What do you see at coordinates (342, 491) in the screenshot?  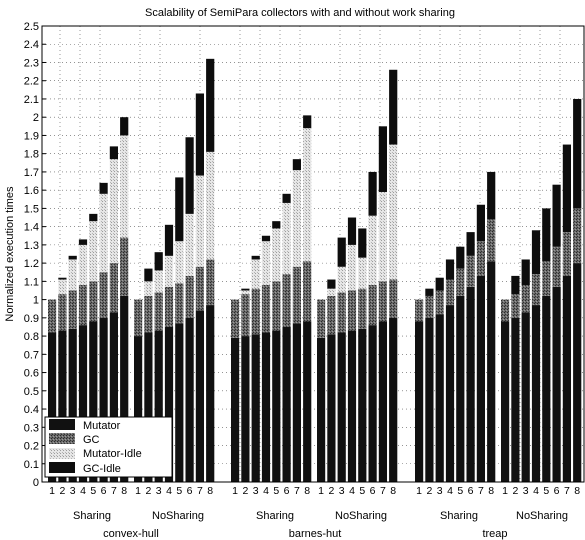 I see `x-tick-label: 3` at bounding box center [342, 491].